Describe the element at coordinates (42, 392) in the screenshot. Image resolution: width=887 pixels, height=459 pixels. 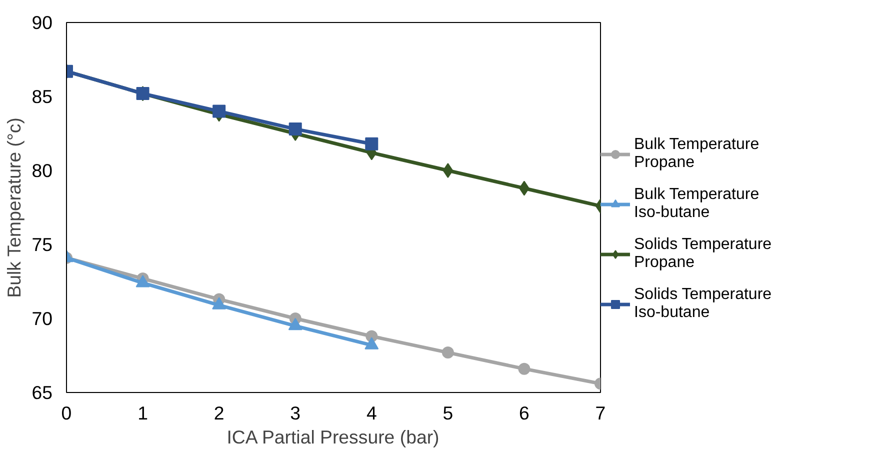
I see `y-tick-label: 65` at that location.